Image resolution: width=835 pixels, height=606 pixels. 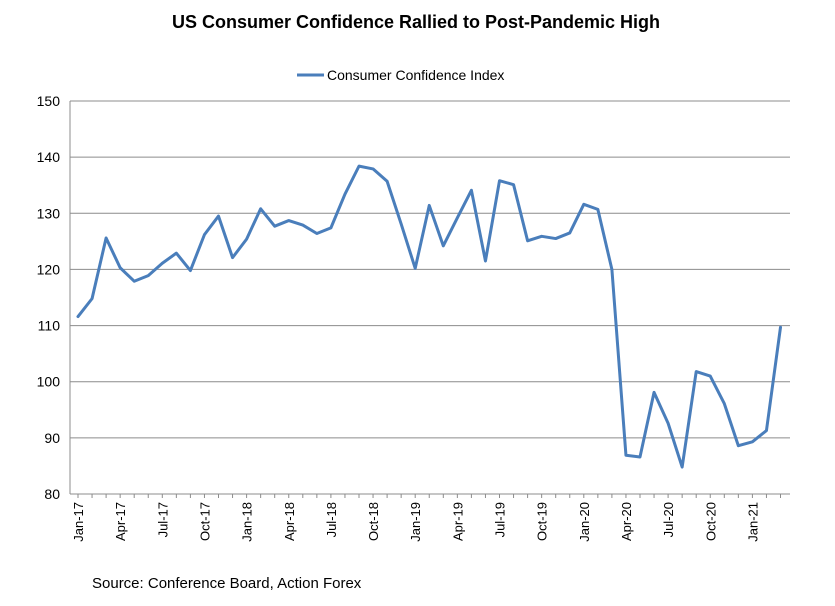 What do you see at coordinates (49, 297) in the screenshot?
I see `y-axis-ticks: 80 90 100 110 120 130 140 150` at bounding box center [49, 297].